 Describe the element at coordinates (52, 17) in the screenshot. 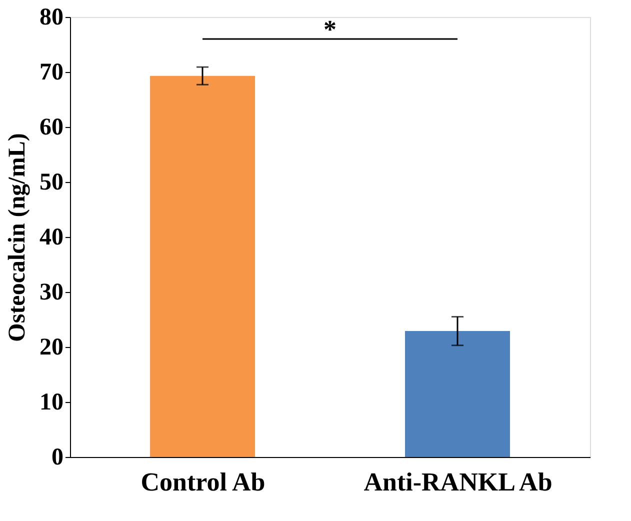

I see `y-tick-label: 80` at that location.